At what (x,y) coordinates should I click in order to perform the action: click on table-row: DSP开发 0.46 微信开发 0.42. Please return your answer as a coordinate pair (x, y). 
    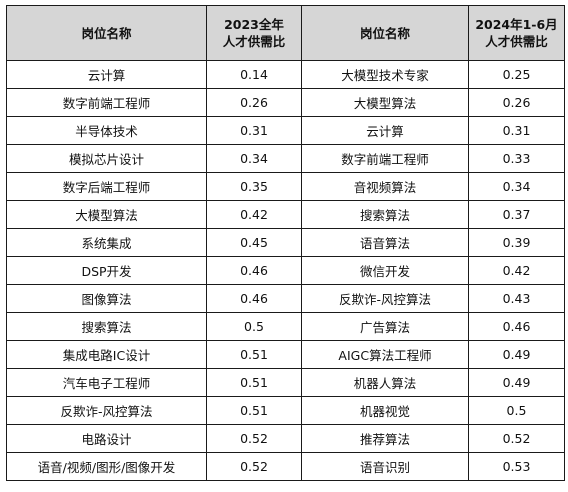
    Looking at the image, I should click on (285, 270).